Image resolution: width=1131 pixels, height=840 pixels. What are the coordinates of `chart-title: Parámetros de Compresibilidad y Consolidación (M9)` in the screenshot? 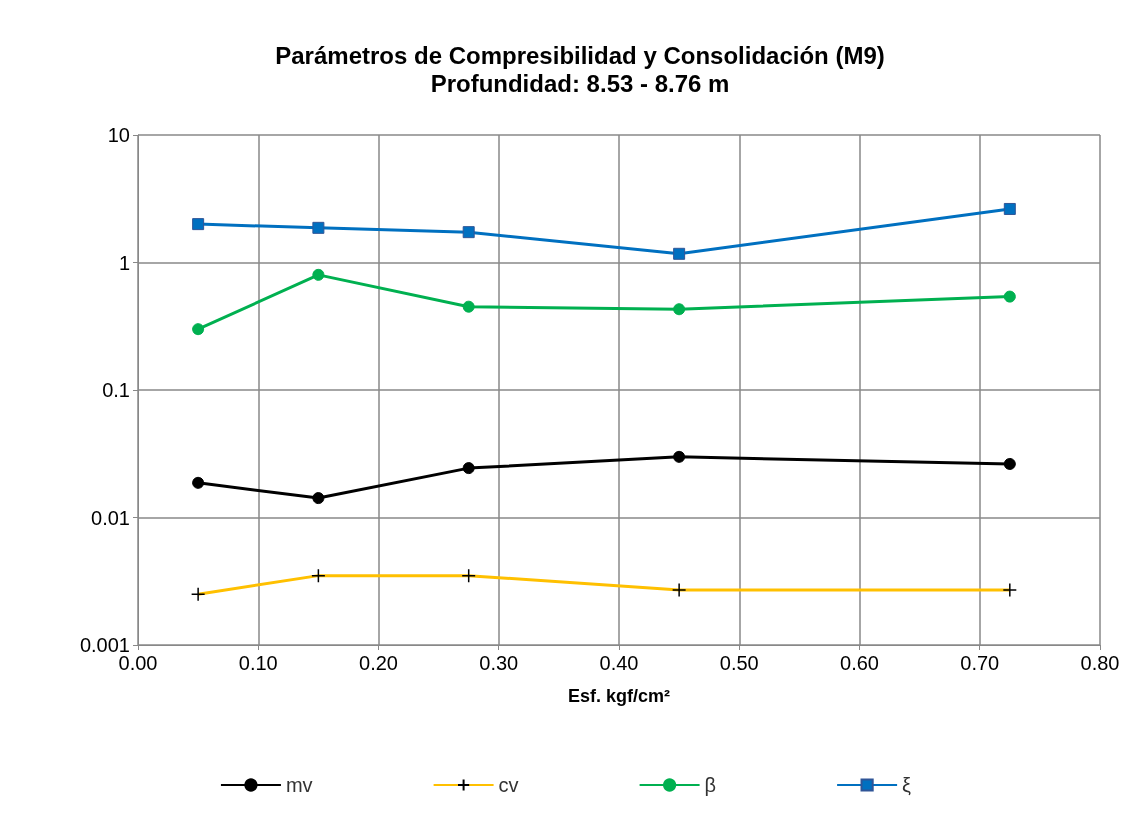 It's located at (580, 55).